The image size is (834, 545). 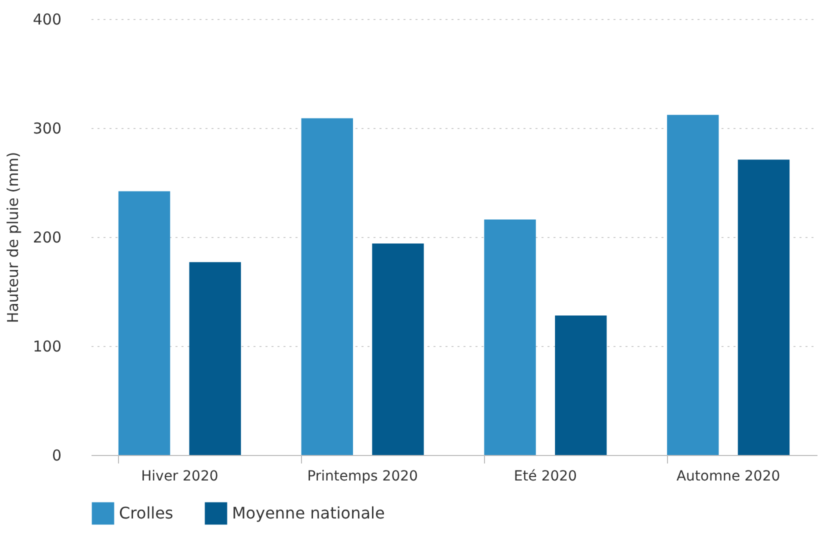 What do you see at coordinates (47, 129) in the screenshot?
I see `y-tick-label: 300` at bounding box center [47, 129].